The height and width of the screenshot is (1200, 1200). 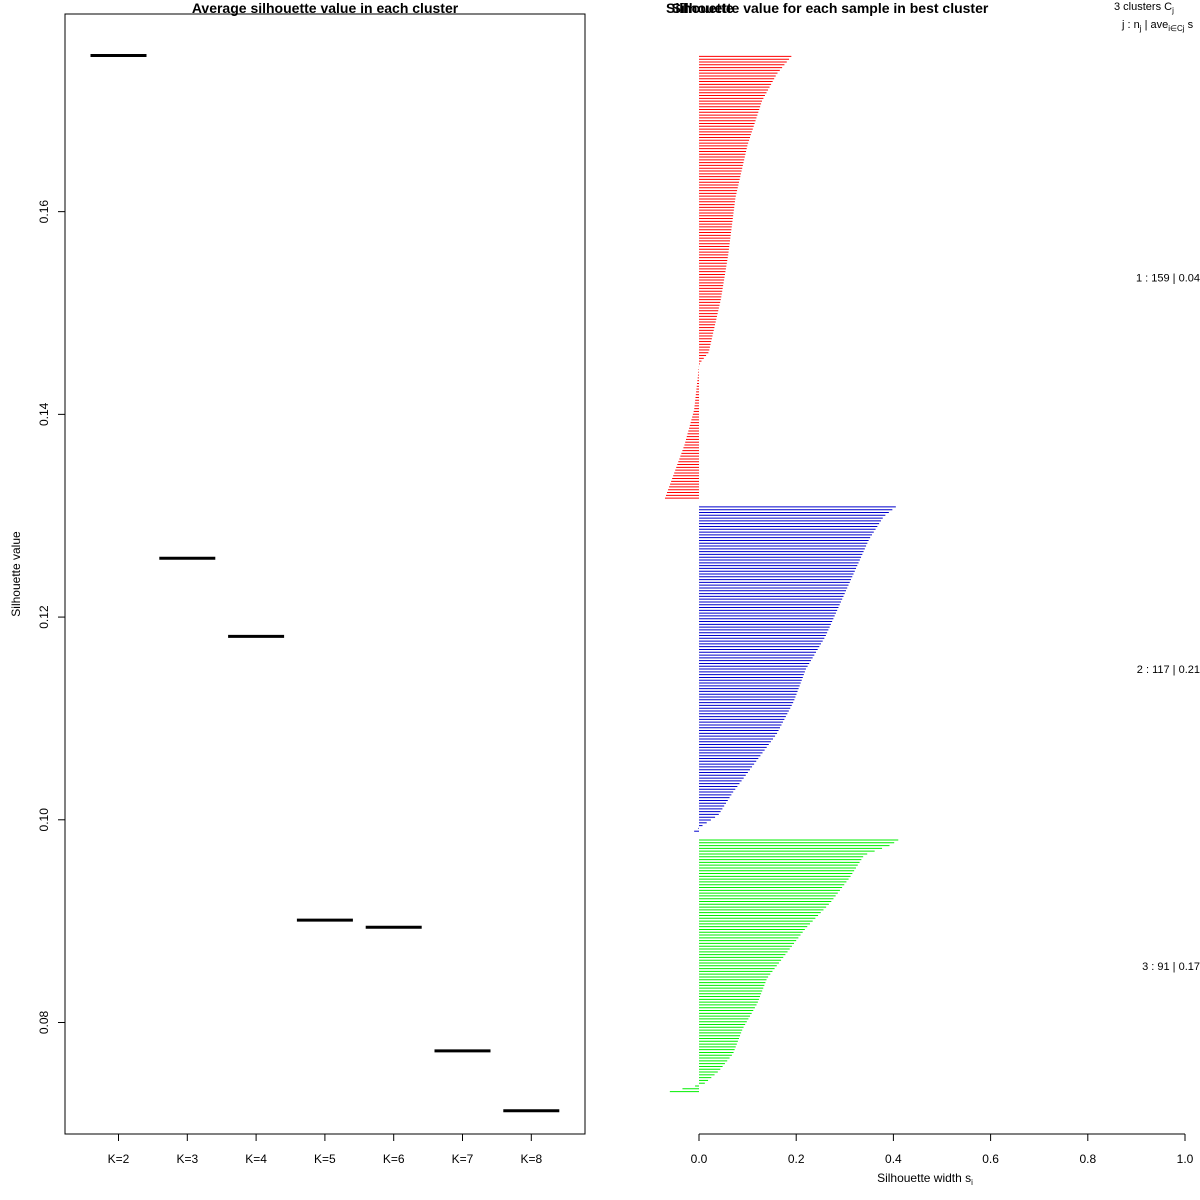 What do you see at coordinates (463, 1159) in the screenshot?
I see `left-x-tick-label: K=7` at bounding box center [463, 1159].